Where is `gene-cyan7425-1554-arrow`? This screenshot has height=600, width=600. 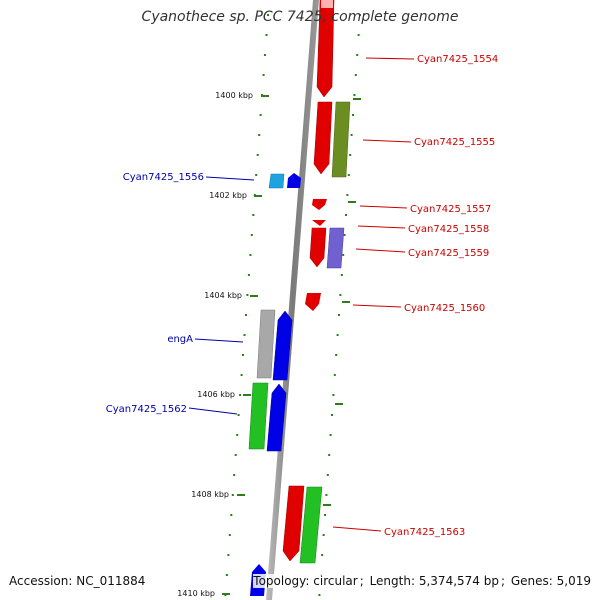
gene-cyan7425-1554-arrow is located at coordinates (325, 49).